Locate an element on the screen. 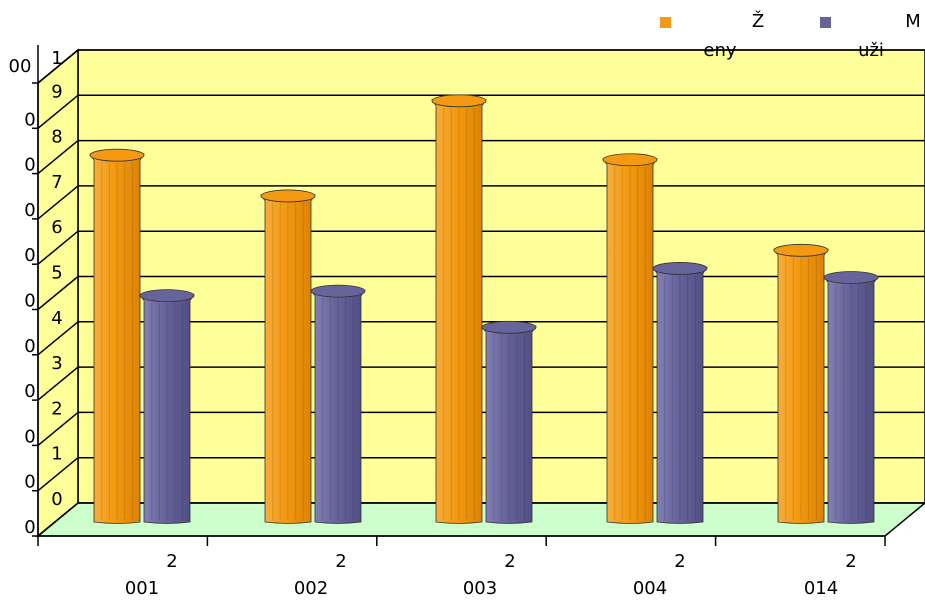 The height and width of the screenshot is (608, 925). y-tick-label: 6 is located at coordinates (56, 227).